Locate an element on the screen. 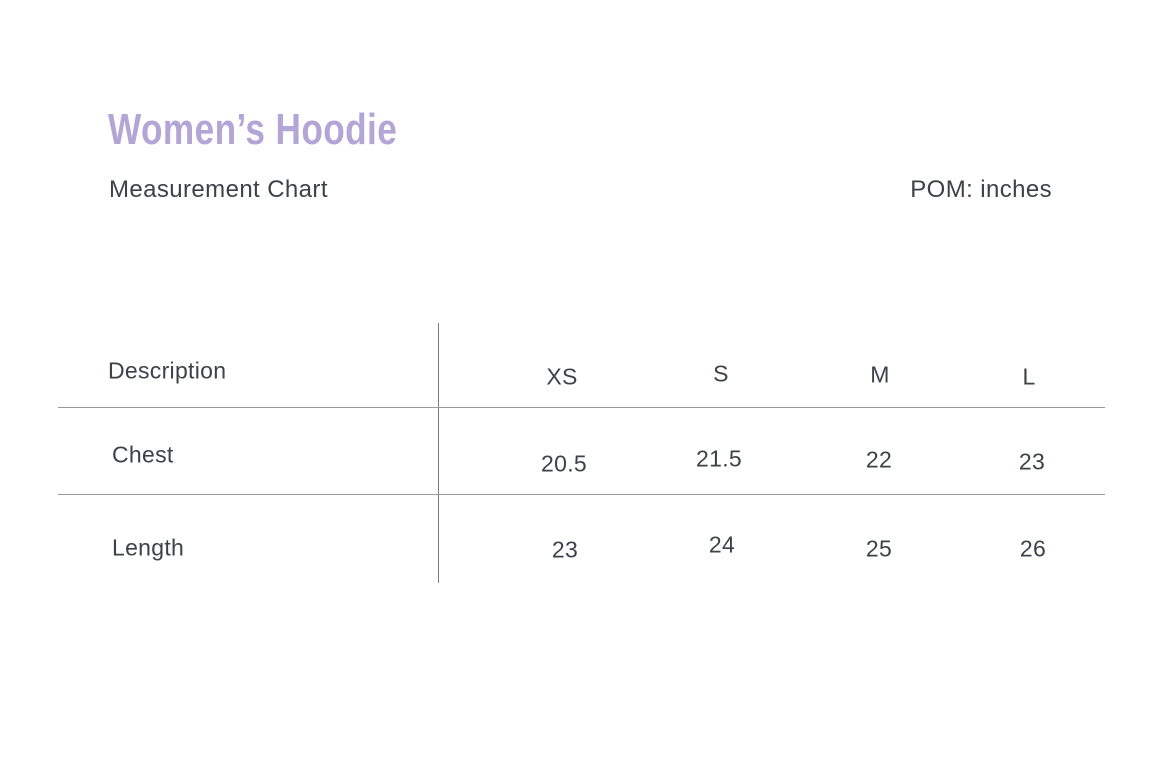  chart-subtitle: Measurement Chart is located at coordinates (218, 189).